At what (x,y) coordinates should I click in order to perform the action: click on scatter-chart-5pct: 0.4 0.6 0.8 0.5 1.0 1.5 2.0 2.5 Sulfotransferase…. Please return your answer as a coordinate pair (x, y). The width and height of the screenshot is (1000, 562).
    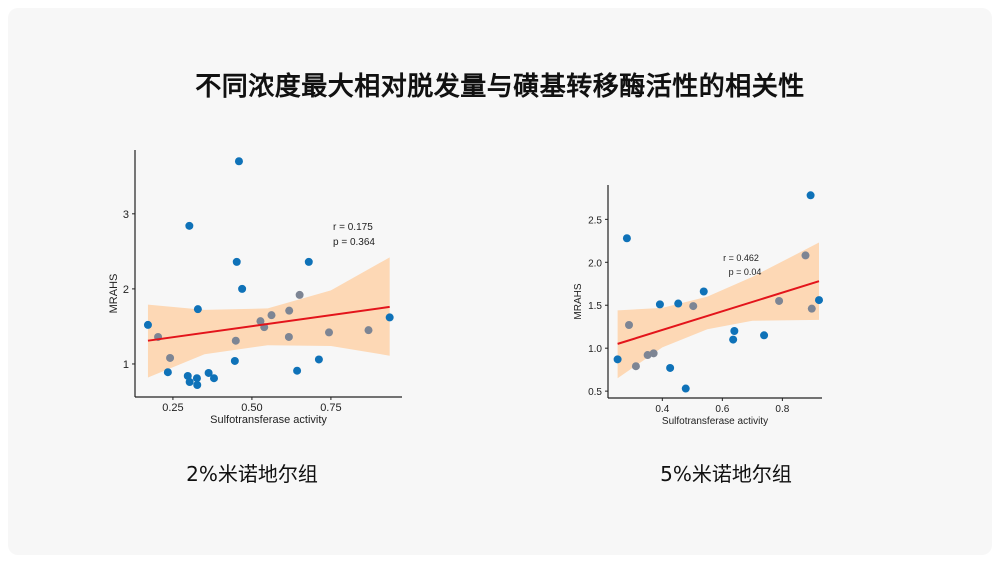
    Looking at the image, I should click on (698, 306).